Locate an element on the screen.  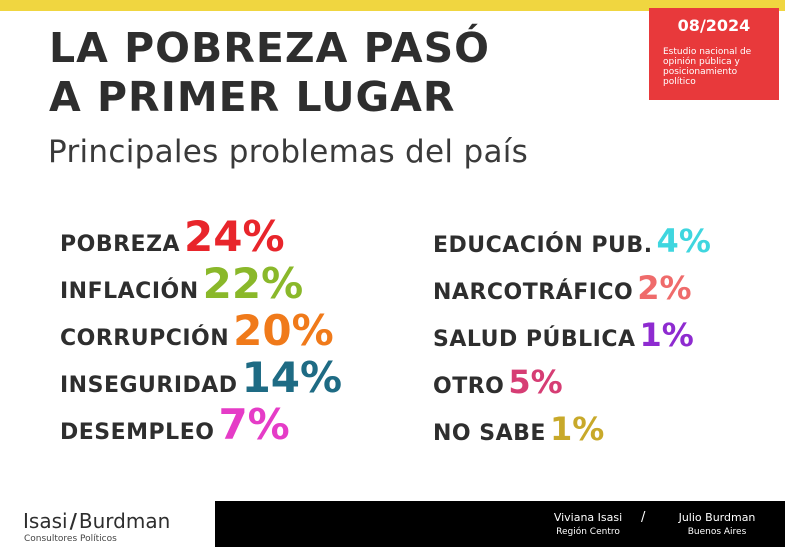
footer-brand-area: Isasi / Burdman Consultores Políticos is located at coordinates (107, 524).